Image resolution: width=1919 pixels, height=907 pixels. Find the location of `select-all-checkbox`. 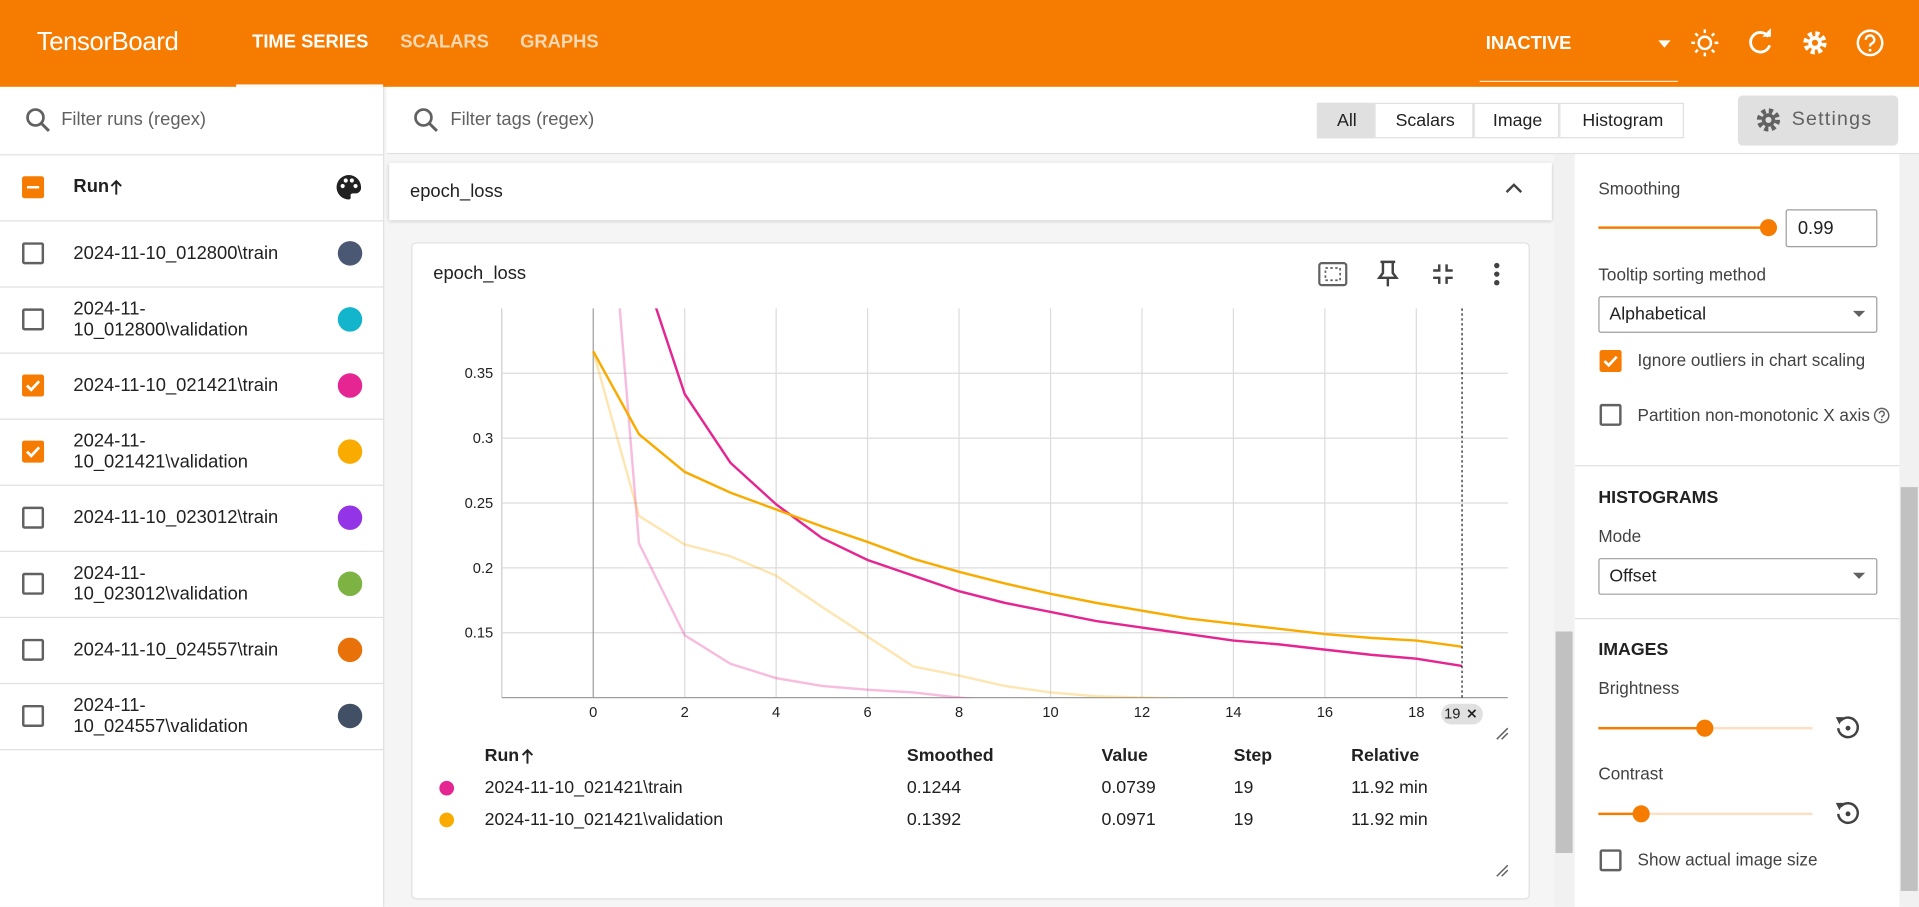

select-all-checkbox is located at coordinates (33, 187).